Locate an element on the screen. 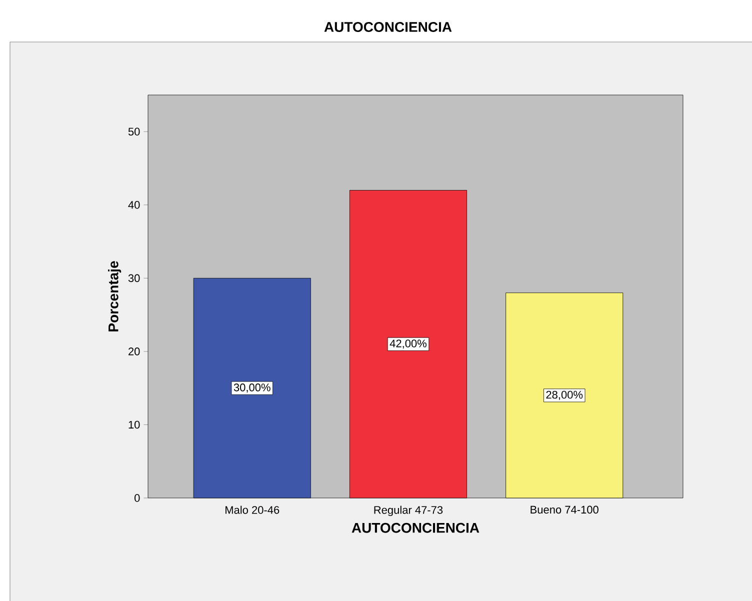 Image resolution: width=752 pixels, height=601 pixels. data-label: 30,00% is located at coordinates (252, 388).